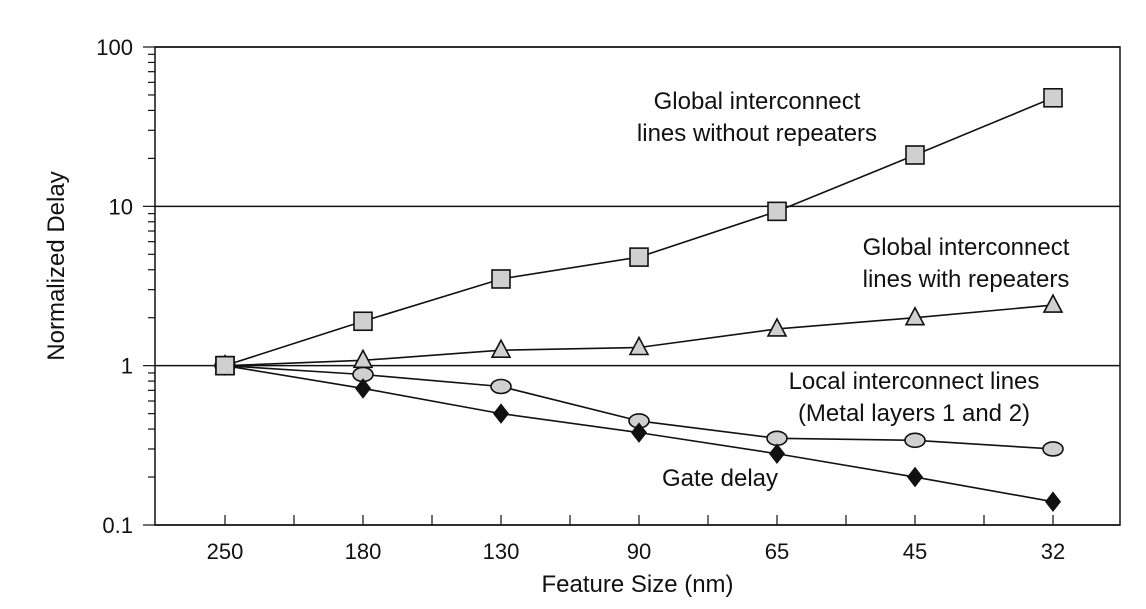 The width and height of the screenshot is (1146, 609). Describe the element at coordinates (225, 551) in the screenshot. I see `x-tick-label: 250` at that location.